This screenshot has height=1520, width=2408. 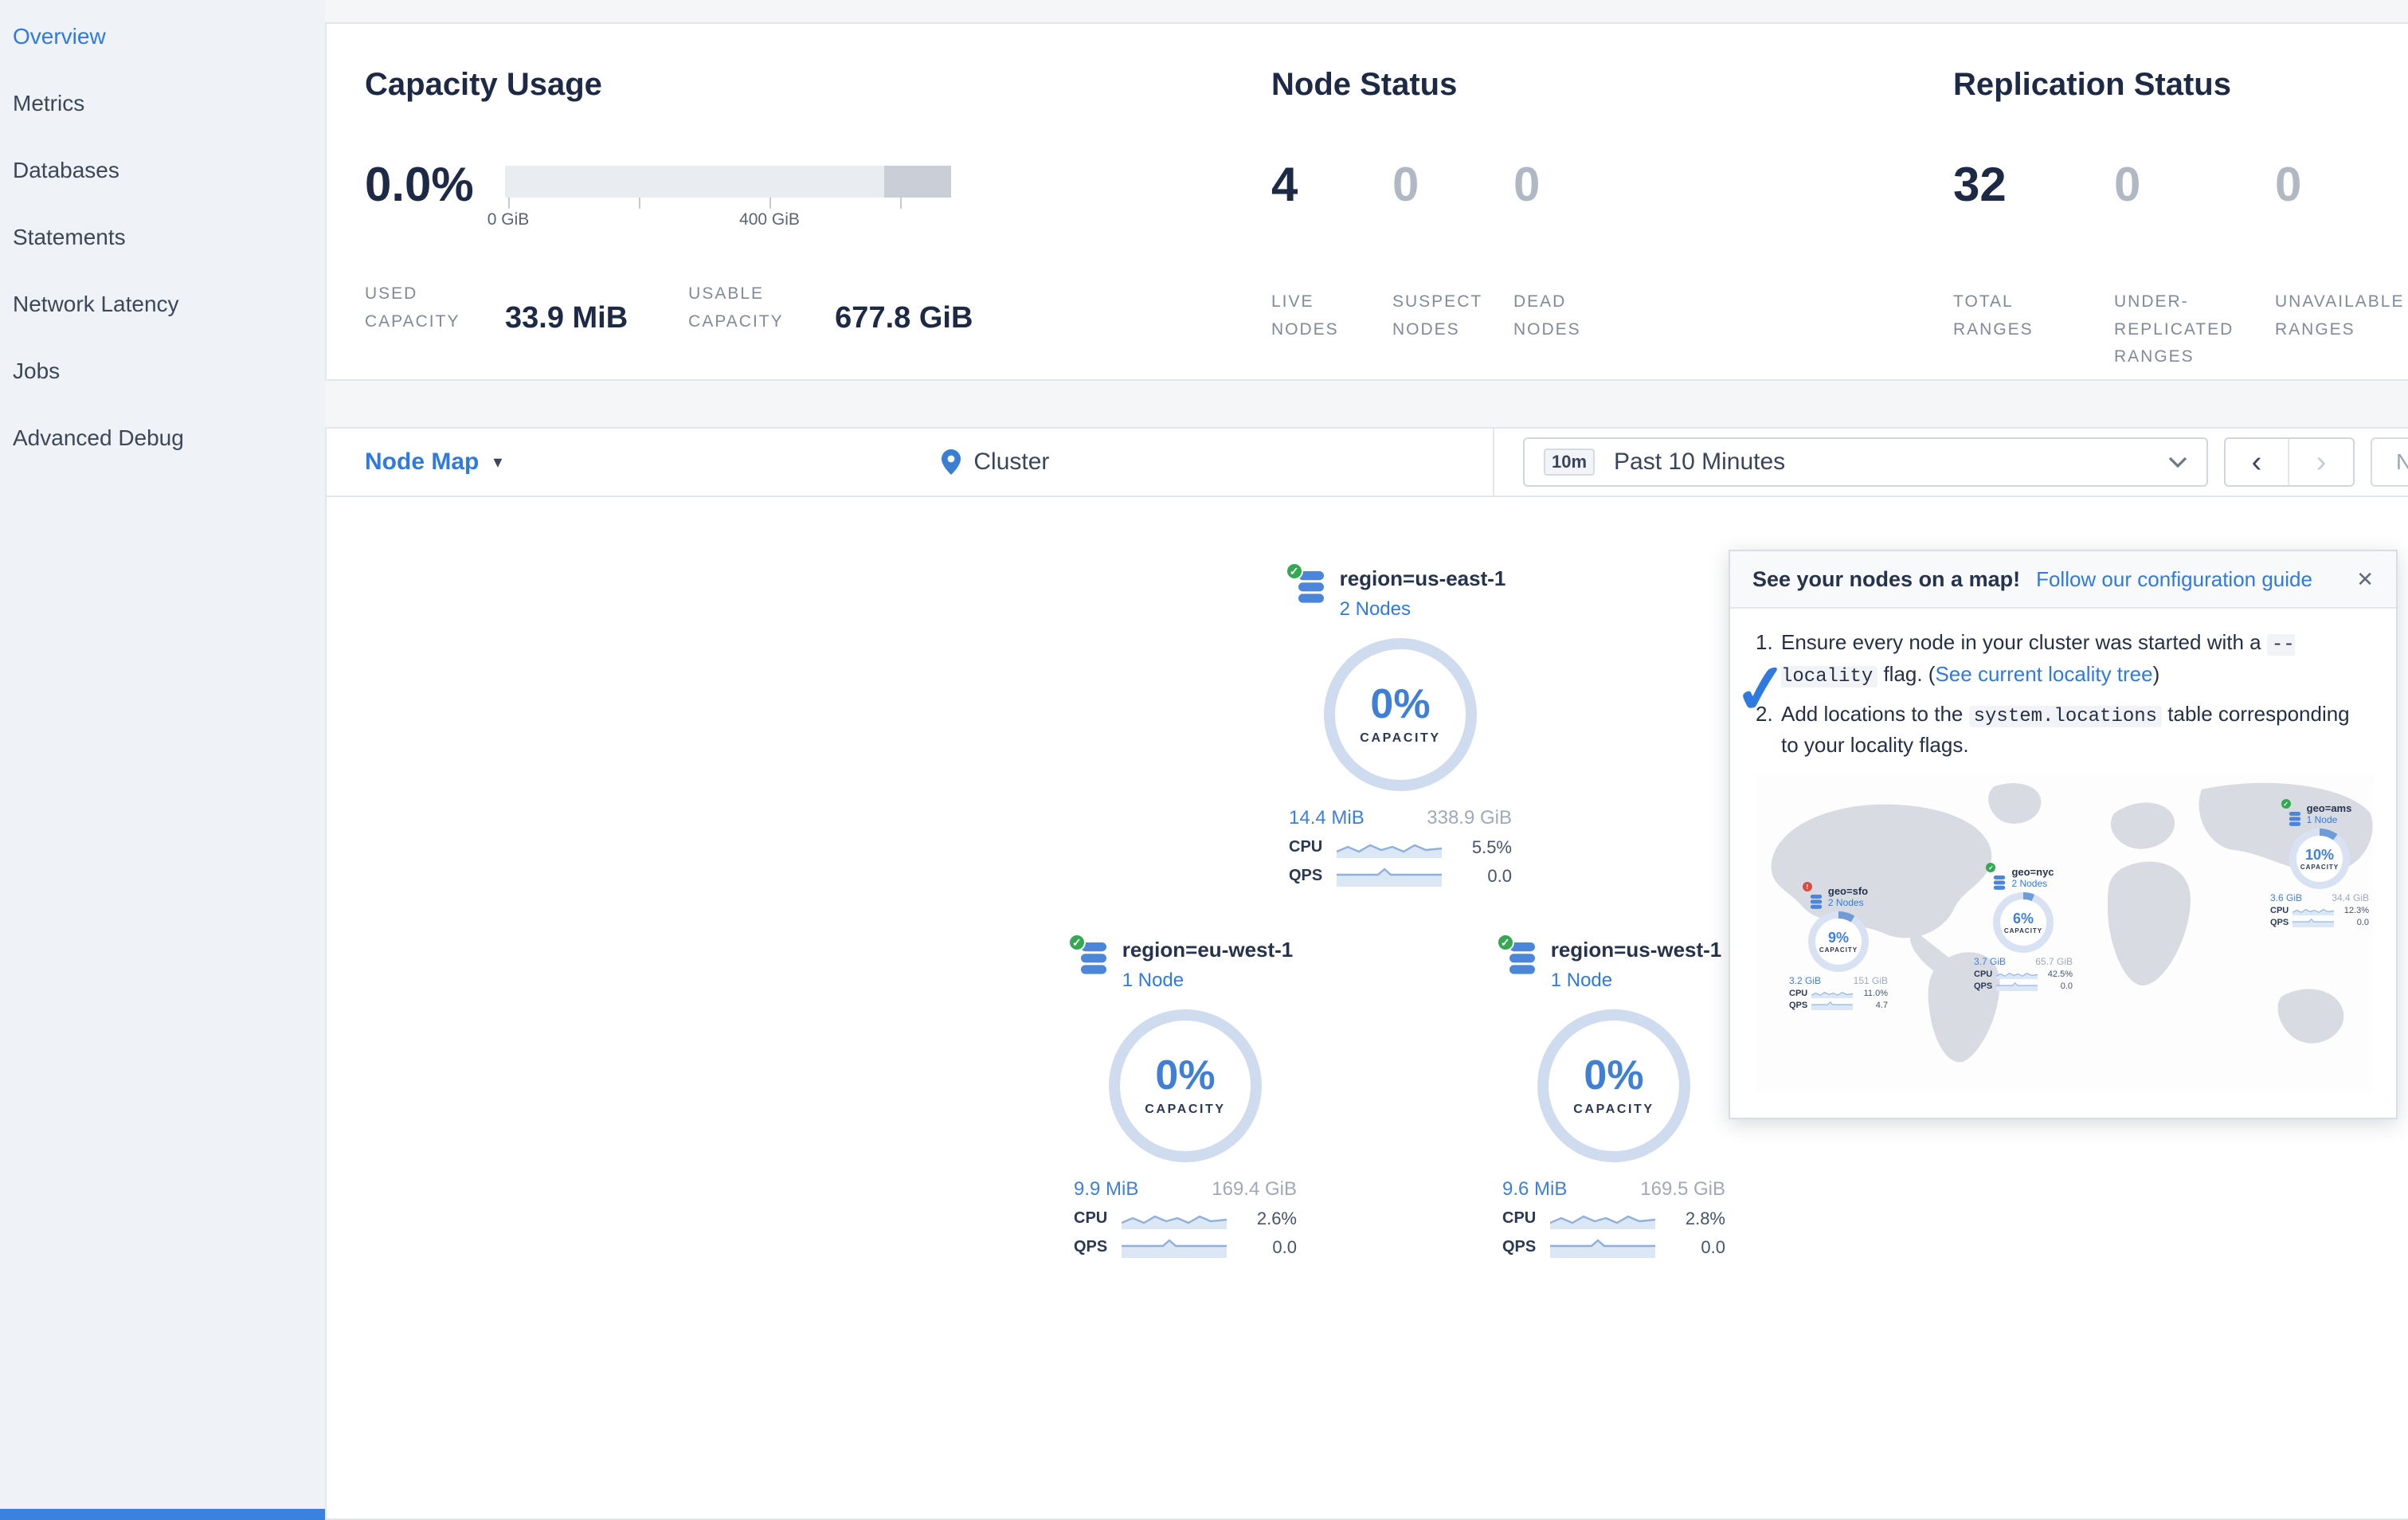 What do you see at coordinates (2060, 975) in the screenshot?
I see `cpu-value: 42.5%` at bounding box center [2060, 975].